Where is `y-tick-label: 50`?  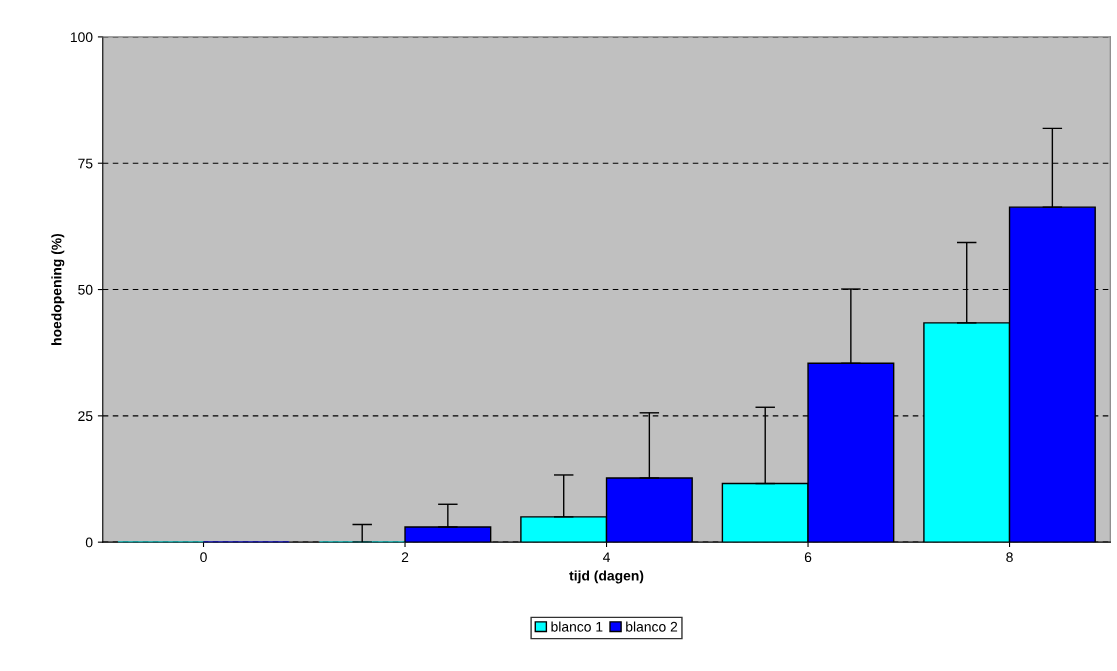
y-tick-label: 50 is located at coordinates (85, 289).